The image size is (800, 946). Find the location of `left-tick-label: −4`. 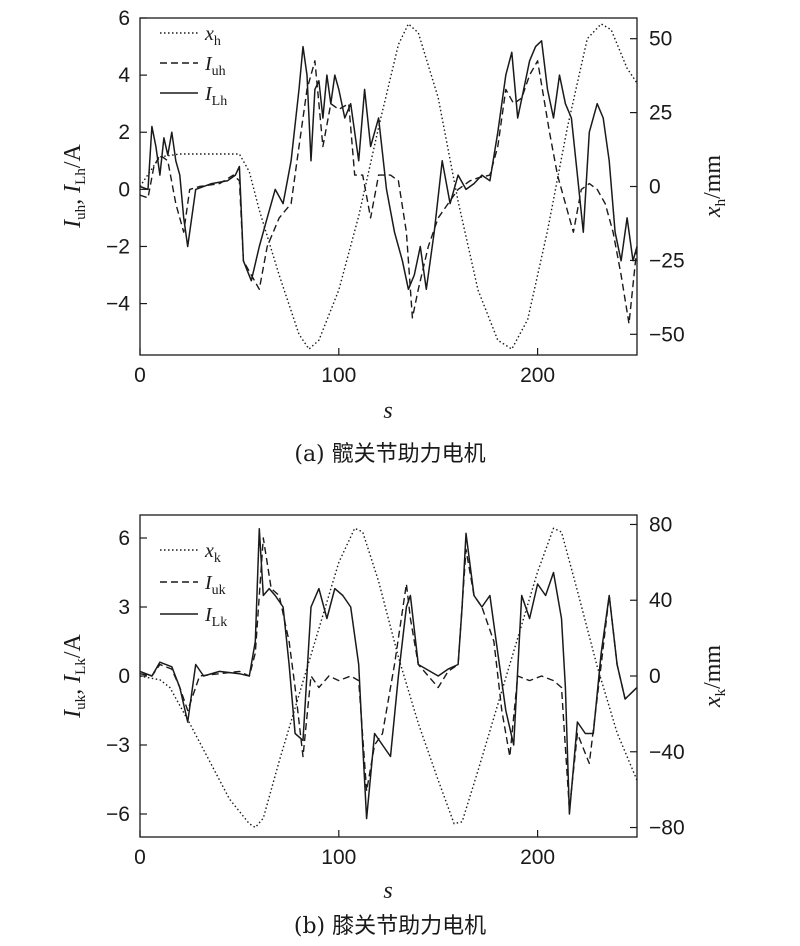

left-tick-label: −4 is located at coordinates (118, 304).